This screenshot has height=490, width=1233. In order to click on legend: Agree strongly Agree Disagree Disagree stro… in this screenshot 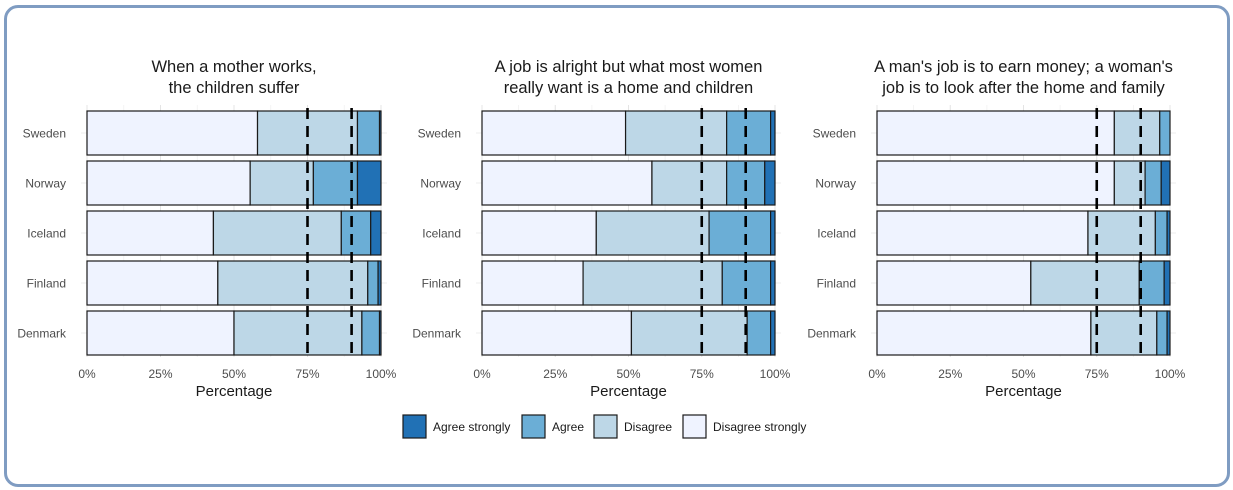, I will do `click(604, 426)`.